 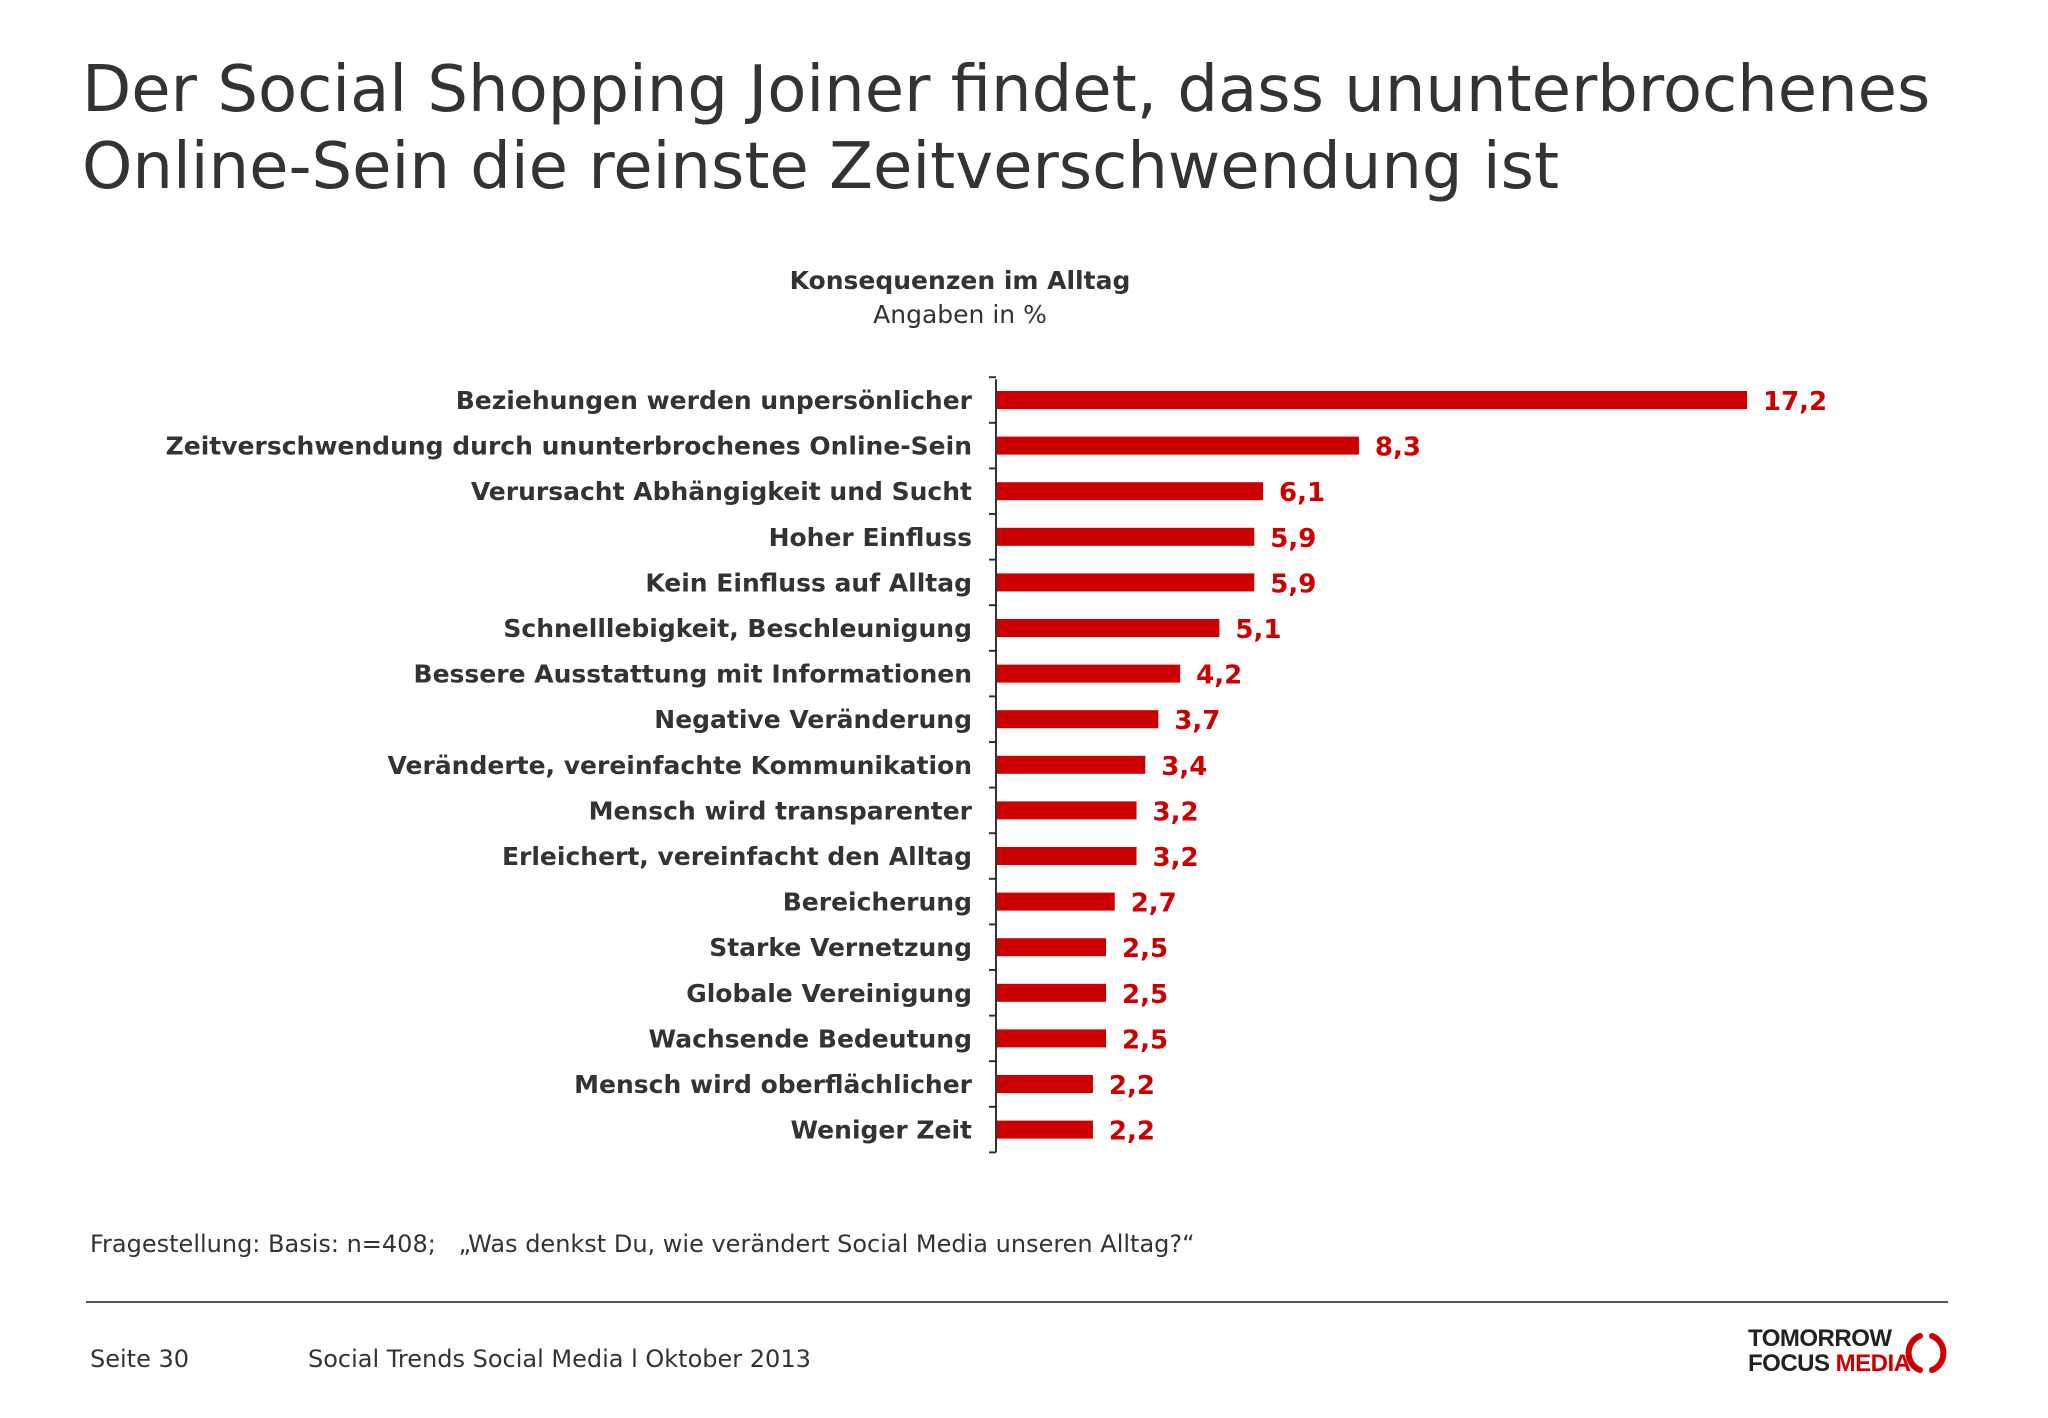 I want to click on category-label: Negative Veränderung, so click(x=813, y=719).